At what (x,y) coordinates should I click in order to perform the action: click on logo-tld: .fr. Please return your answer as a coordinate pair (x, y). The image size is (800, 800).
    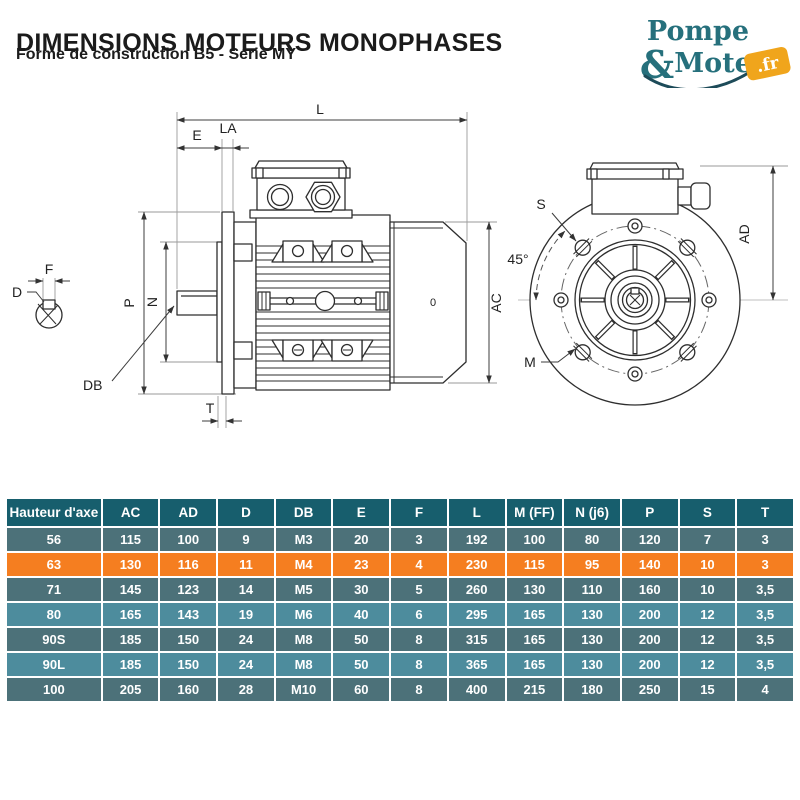
    Looking at the image, I should click on (768, 65).